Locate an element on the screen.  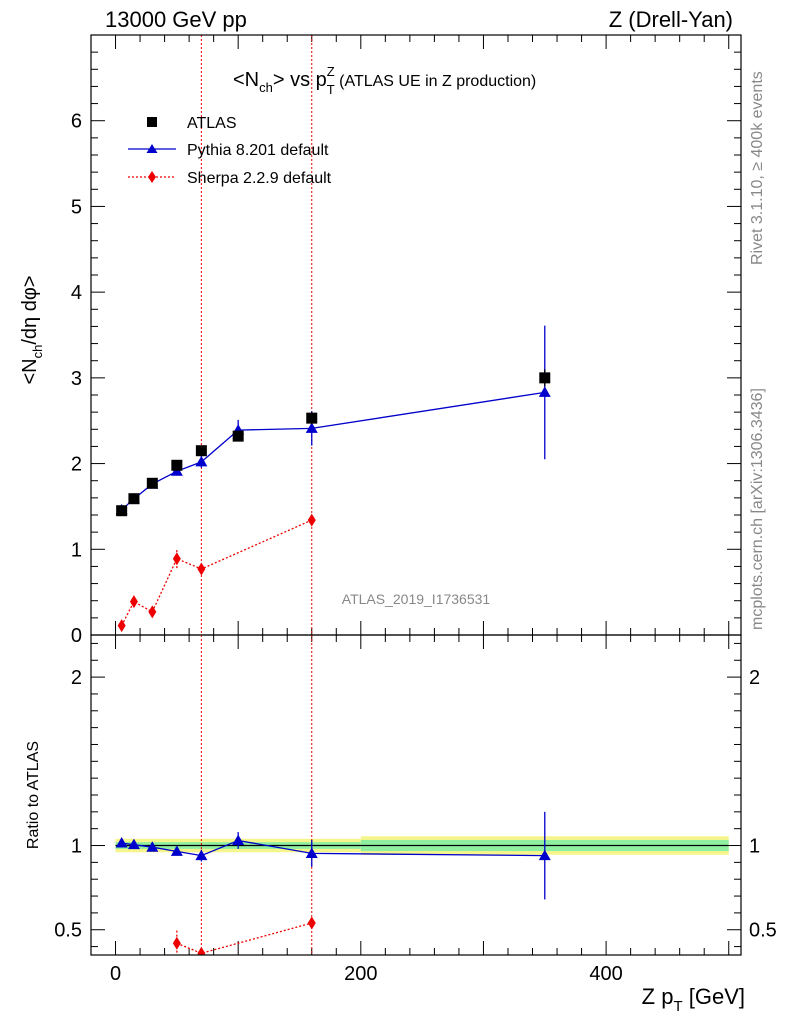
ratio-y-tick-label: 2 is located at coordinates (76, 678).